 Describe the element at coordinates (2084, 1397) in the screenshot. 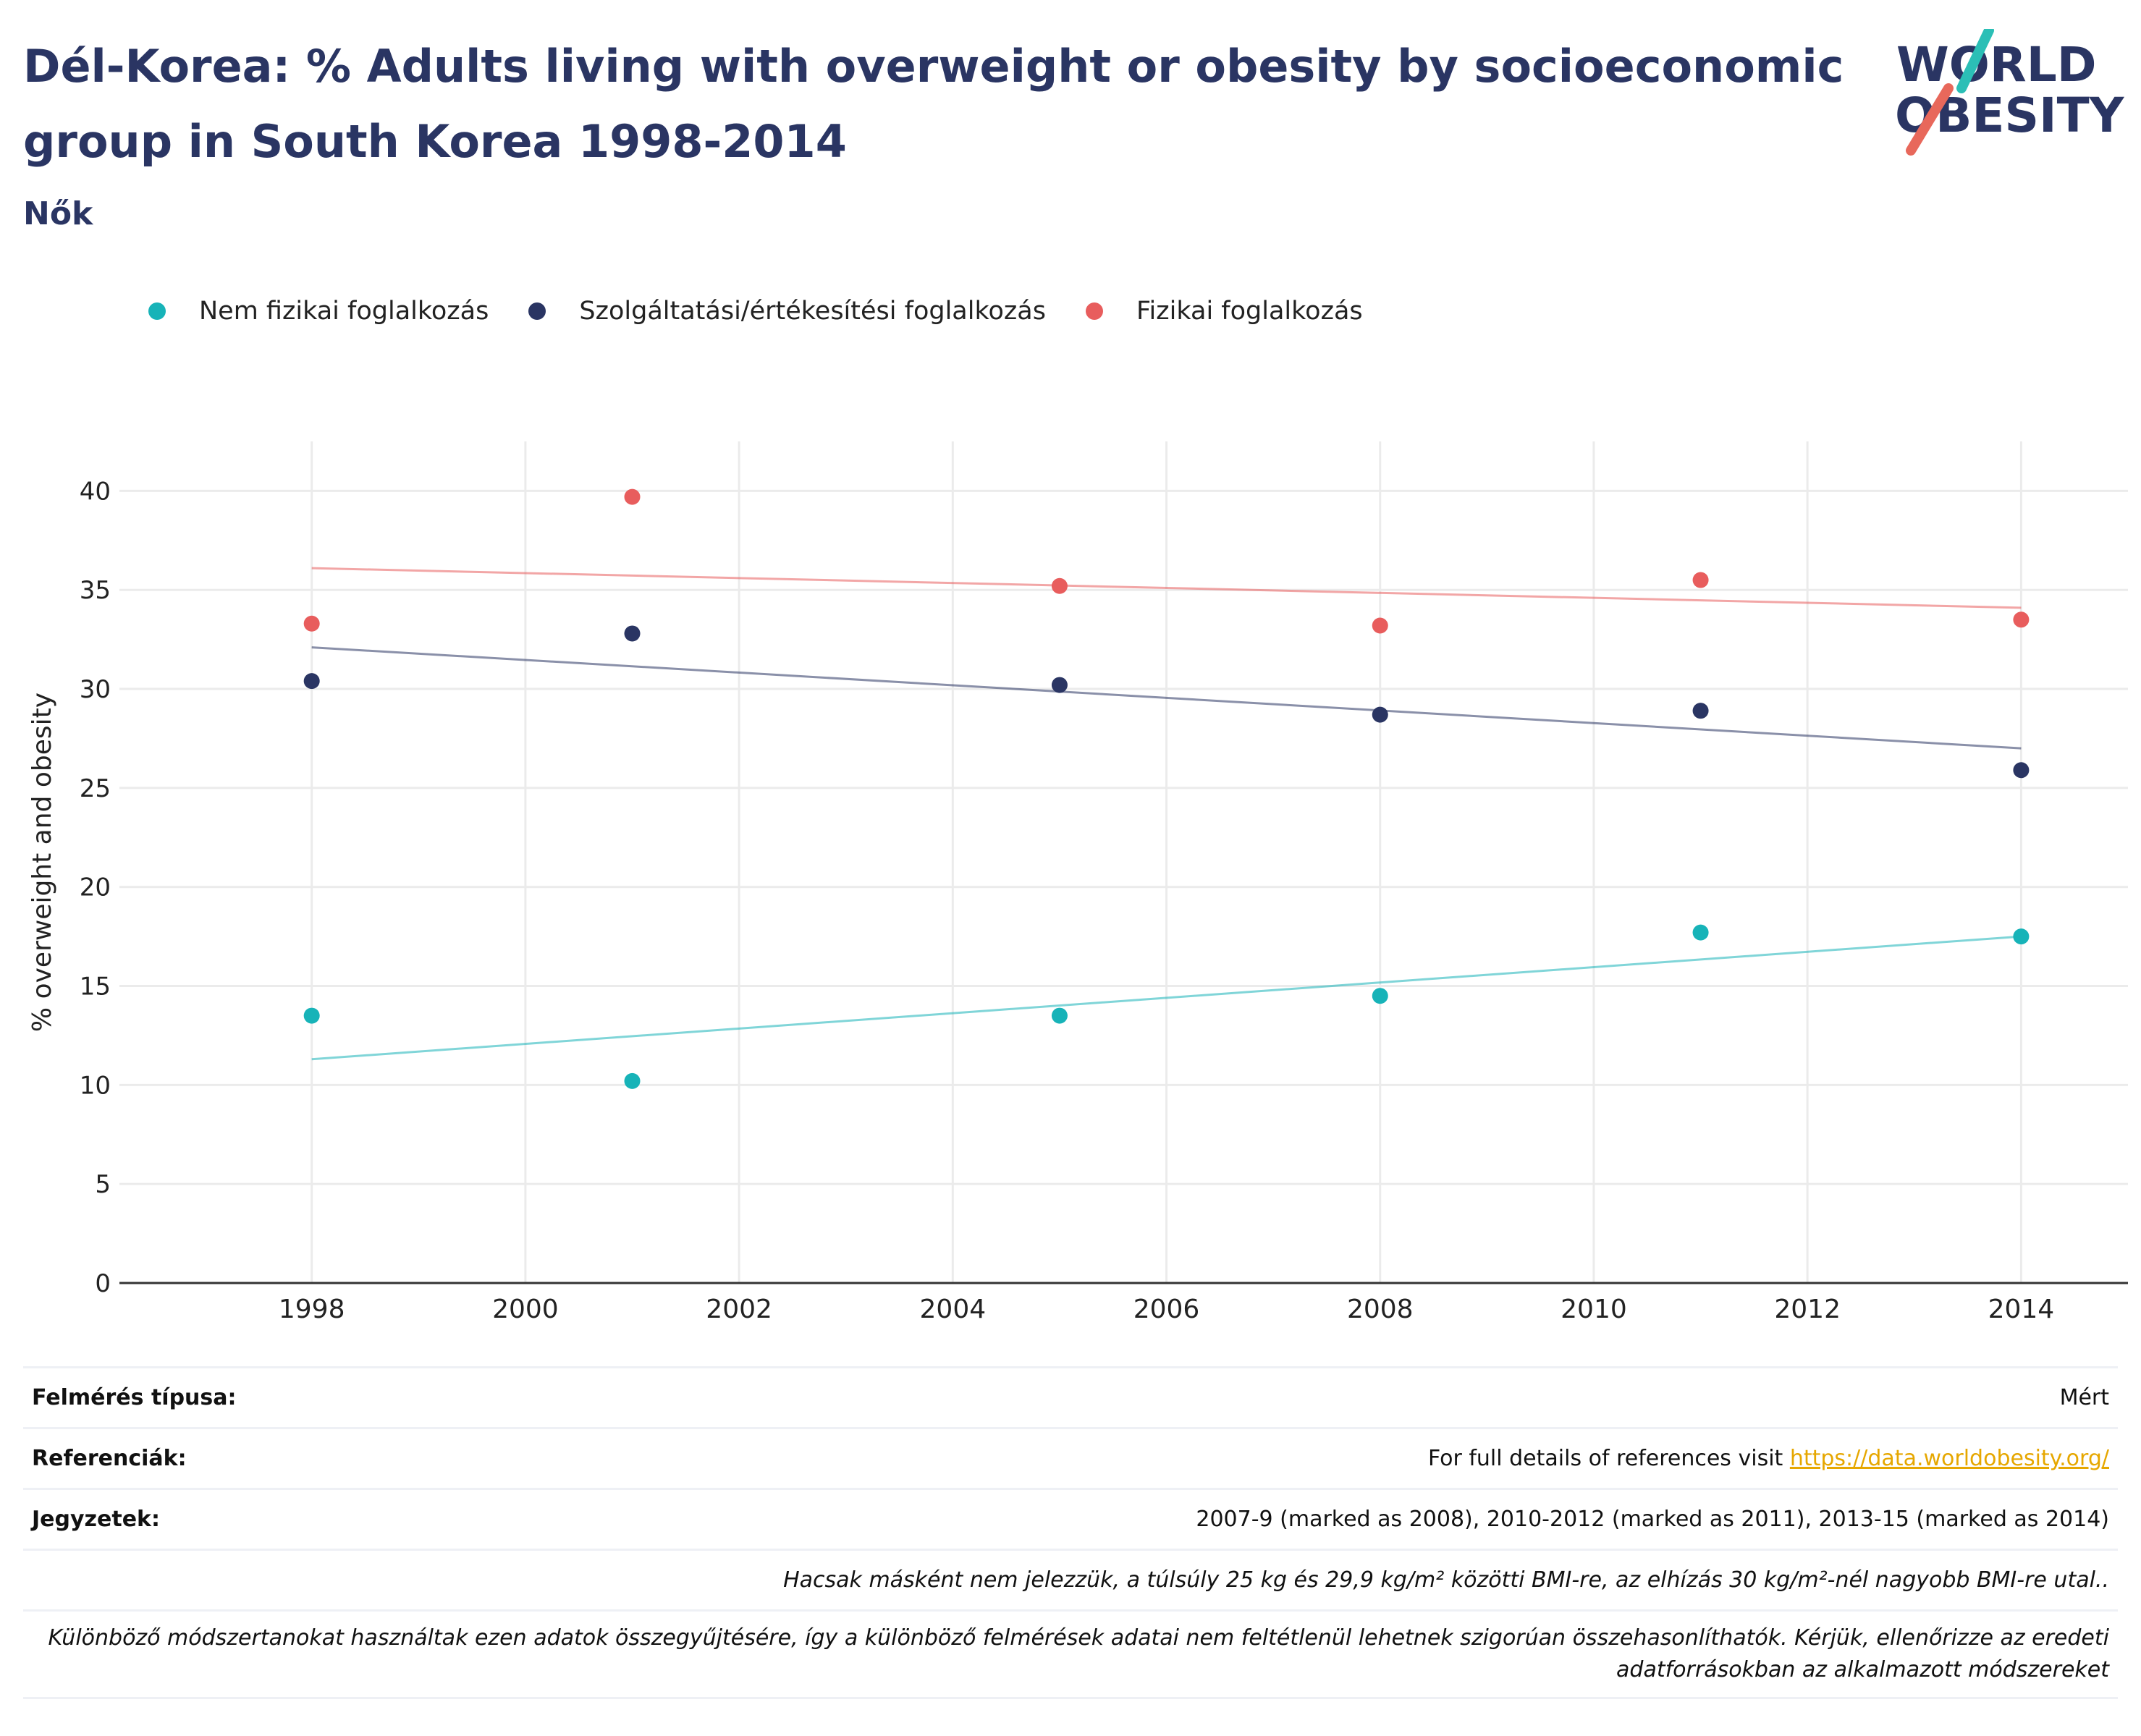

I see `survey-type-value: Mért` at that location.